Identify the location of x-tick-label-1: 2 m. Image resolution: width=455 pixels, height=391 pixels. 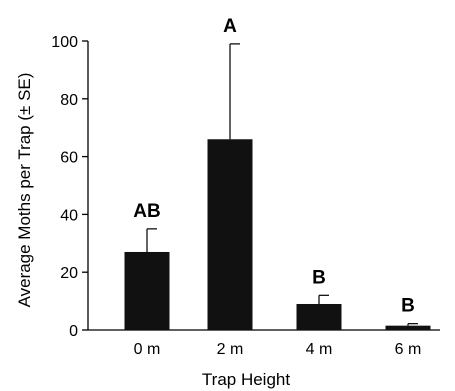
(230, 349).